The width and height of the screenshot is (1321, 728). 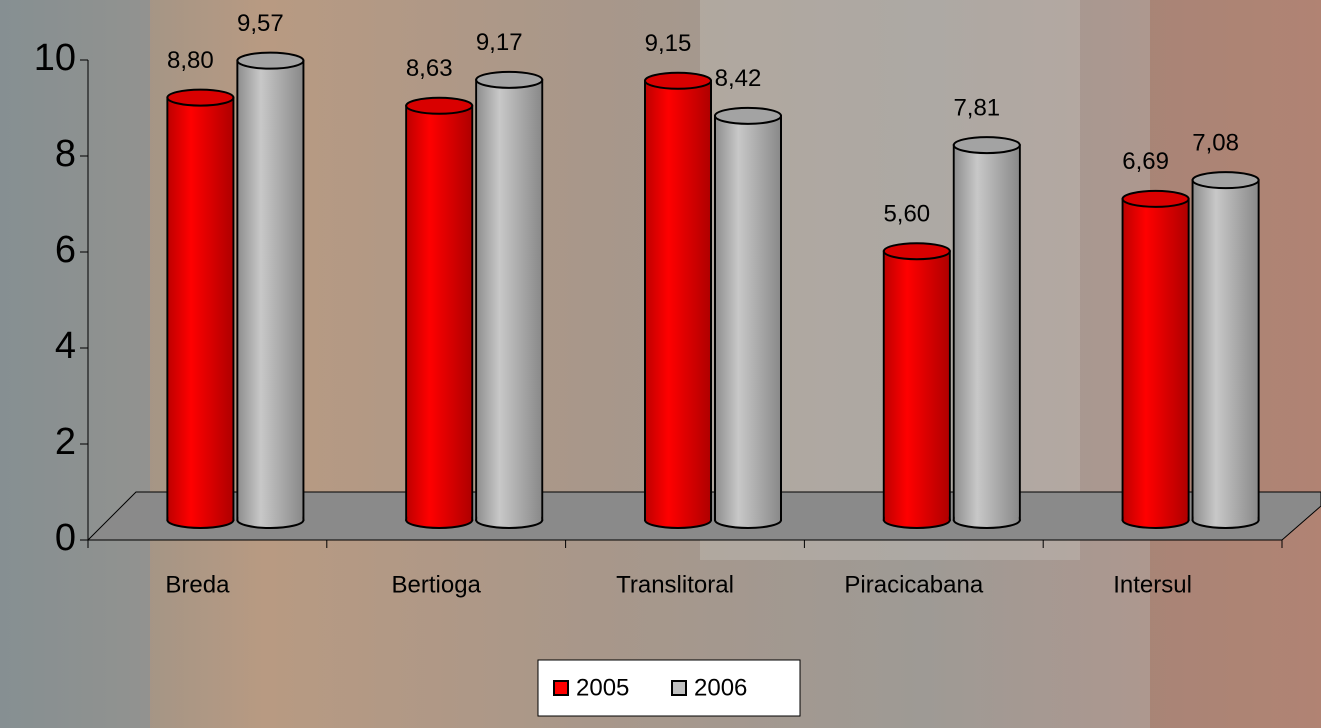 I want to click on value-label: 5,60, so click(x=906, y=214).